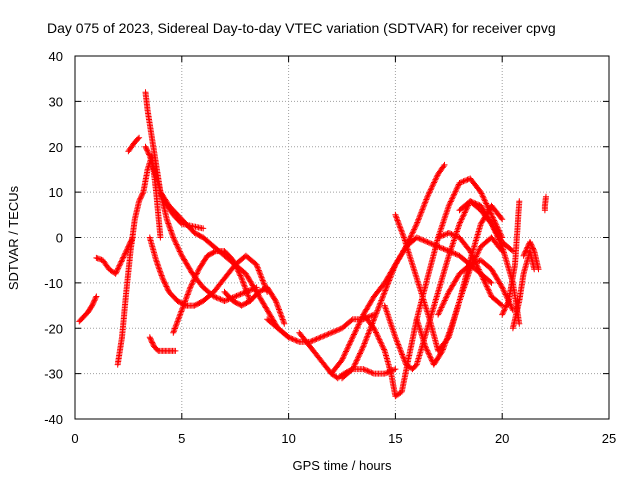  What do you see at coordinates (288, 438) in the screenshot?
I see `x-tick-label: 10` at bounding box center [288, 438].